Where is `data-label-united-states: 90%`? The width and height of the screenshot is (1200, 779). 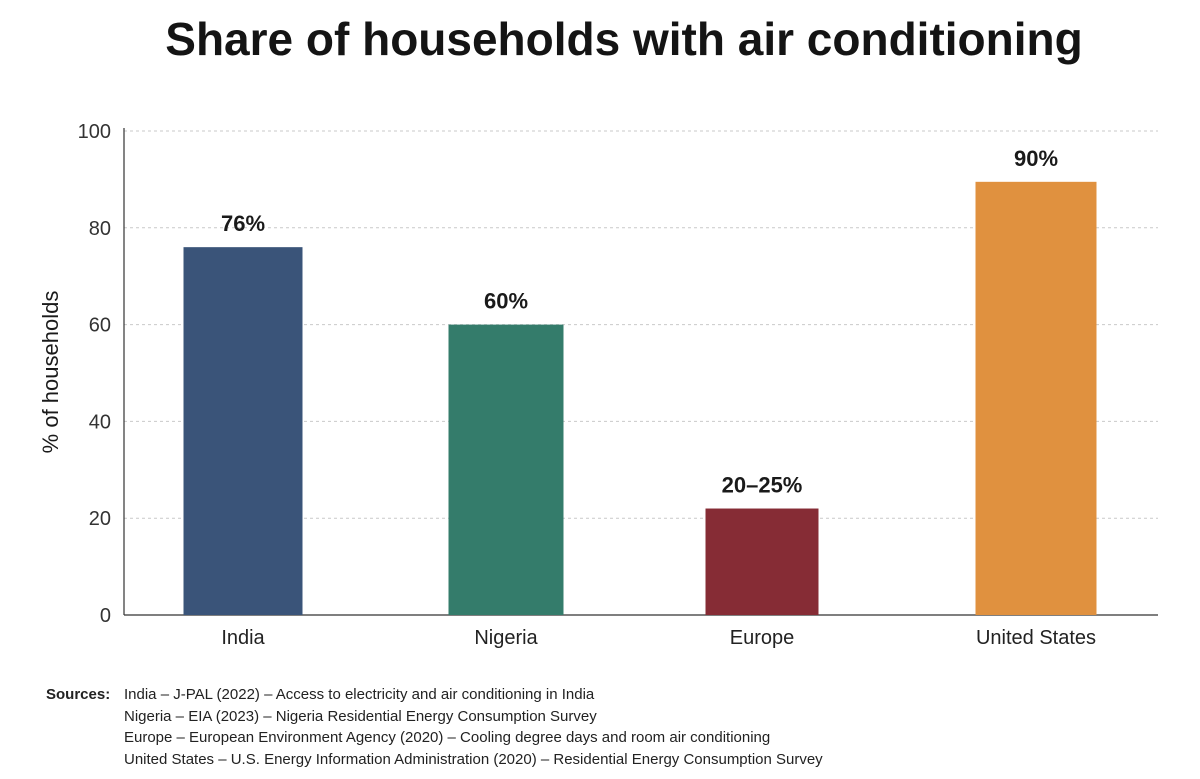
data-label-united-states: 90% is located at coordinates (1036, 158).